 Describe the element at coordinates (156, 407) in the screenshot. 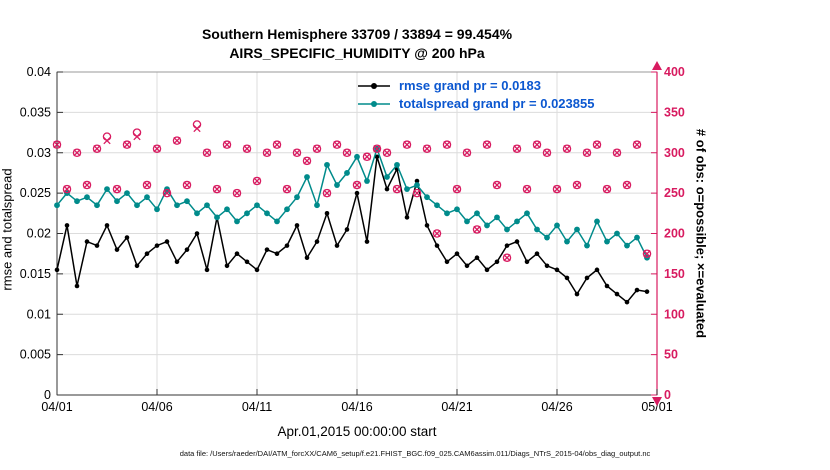

I see `x-tick-label: 04/06` at that location.